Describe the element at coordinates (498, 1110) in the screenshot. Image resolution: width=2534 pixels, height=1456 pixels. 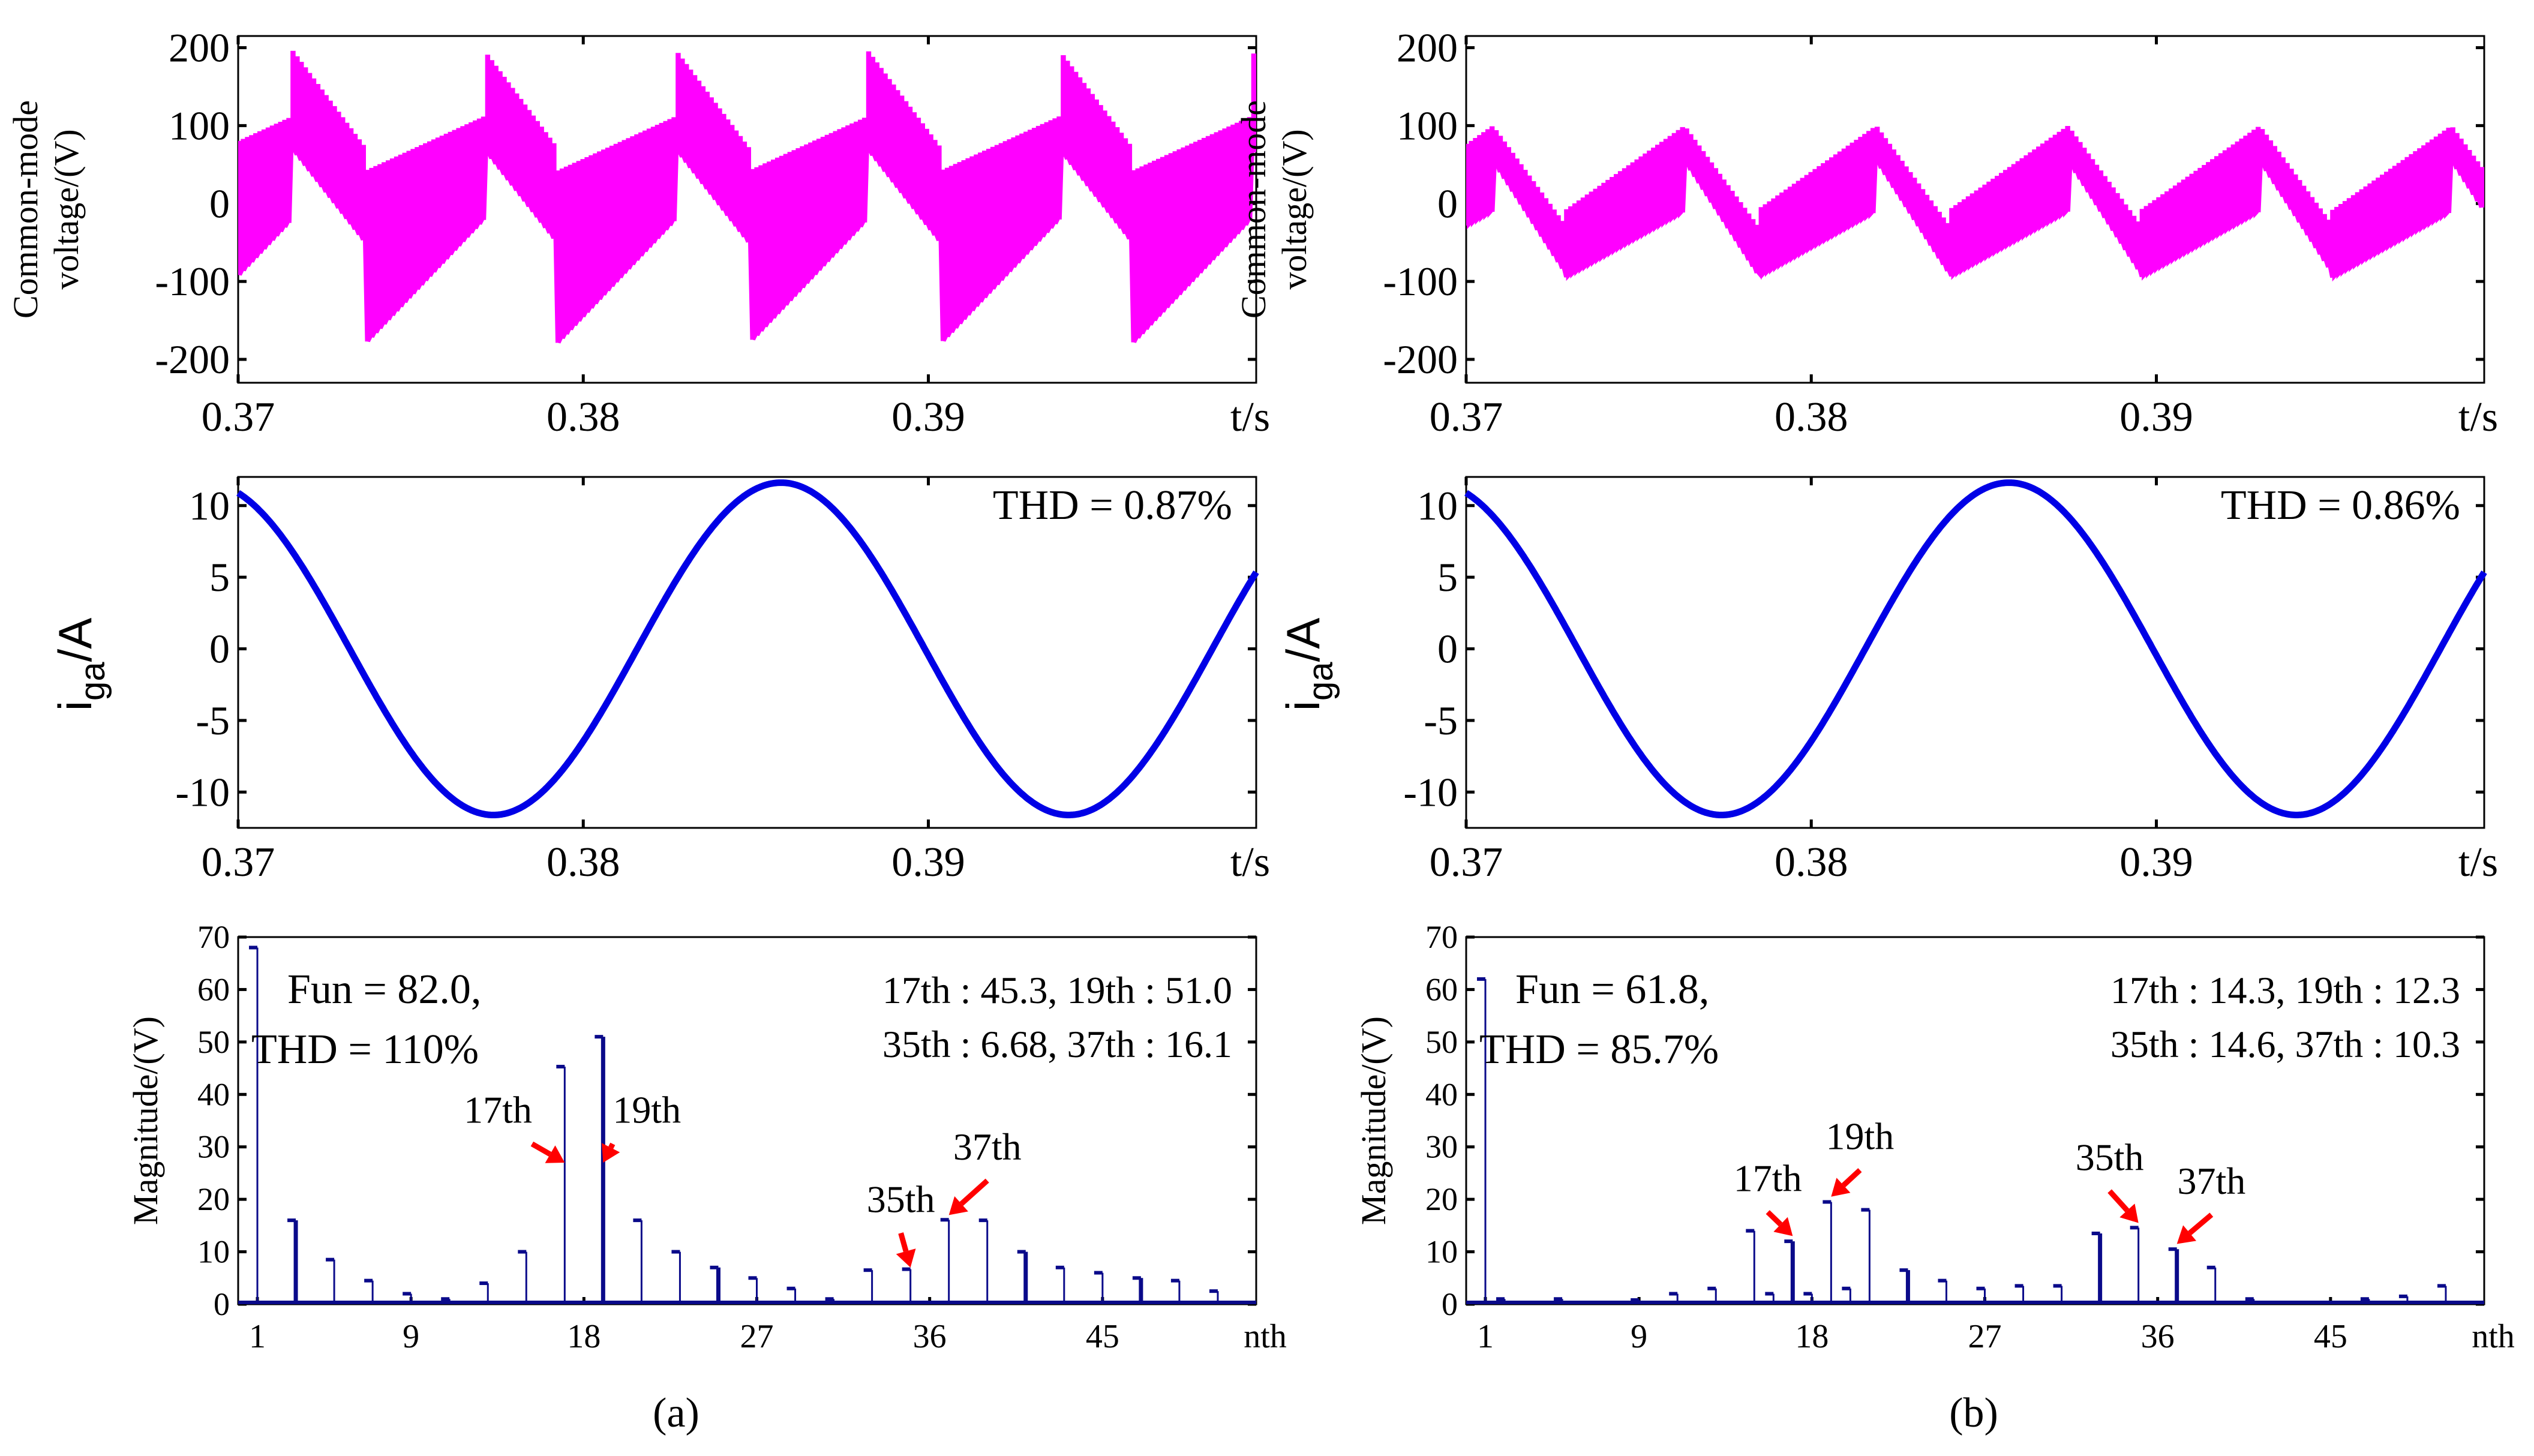
I see `harmonic-callout-label: 17th` at that location.